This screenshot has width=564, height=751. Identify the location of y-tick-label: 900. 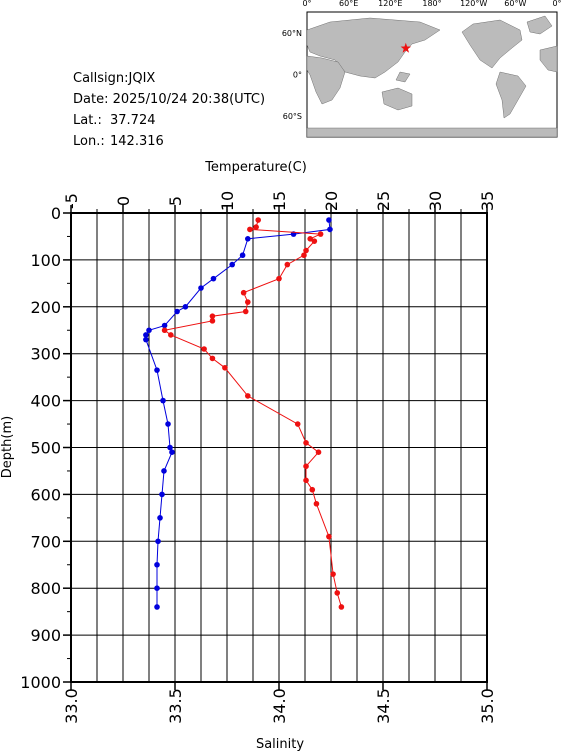
(45, 635).